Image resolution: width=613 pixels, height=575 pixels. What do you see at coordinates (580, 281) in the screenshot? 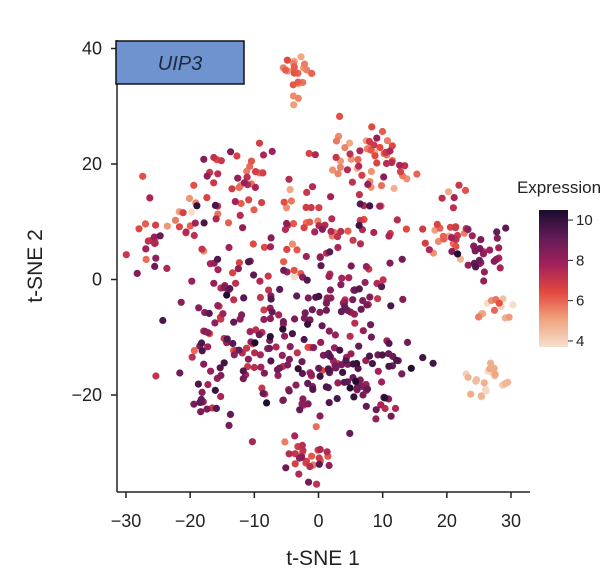
I see `colorbar-ticks: 4 6 8 10` at bounding box center [580, 281].